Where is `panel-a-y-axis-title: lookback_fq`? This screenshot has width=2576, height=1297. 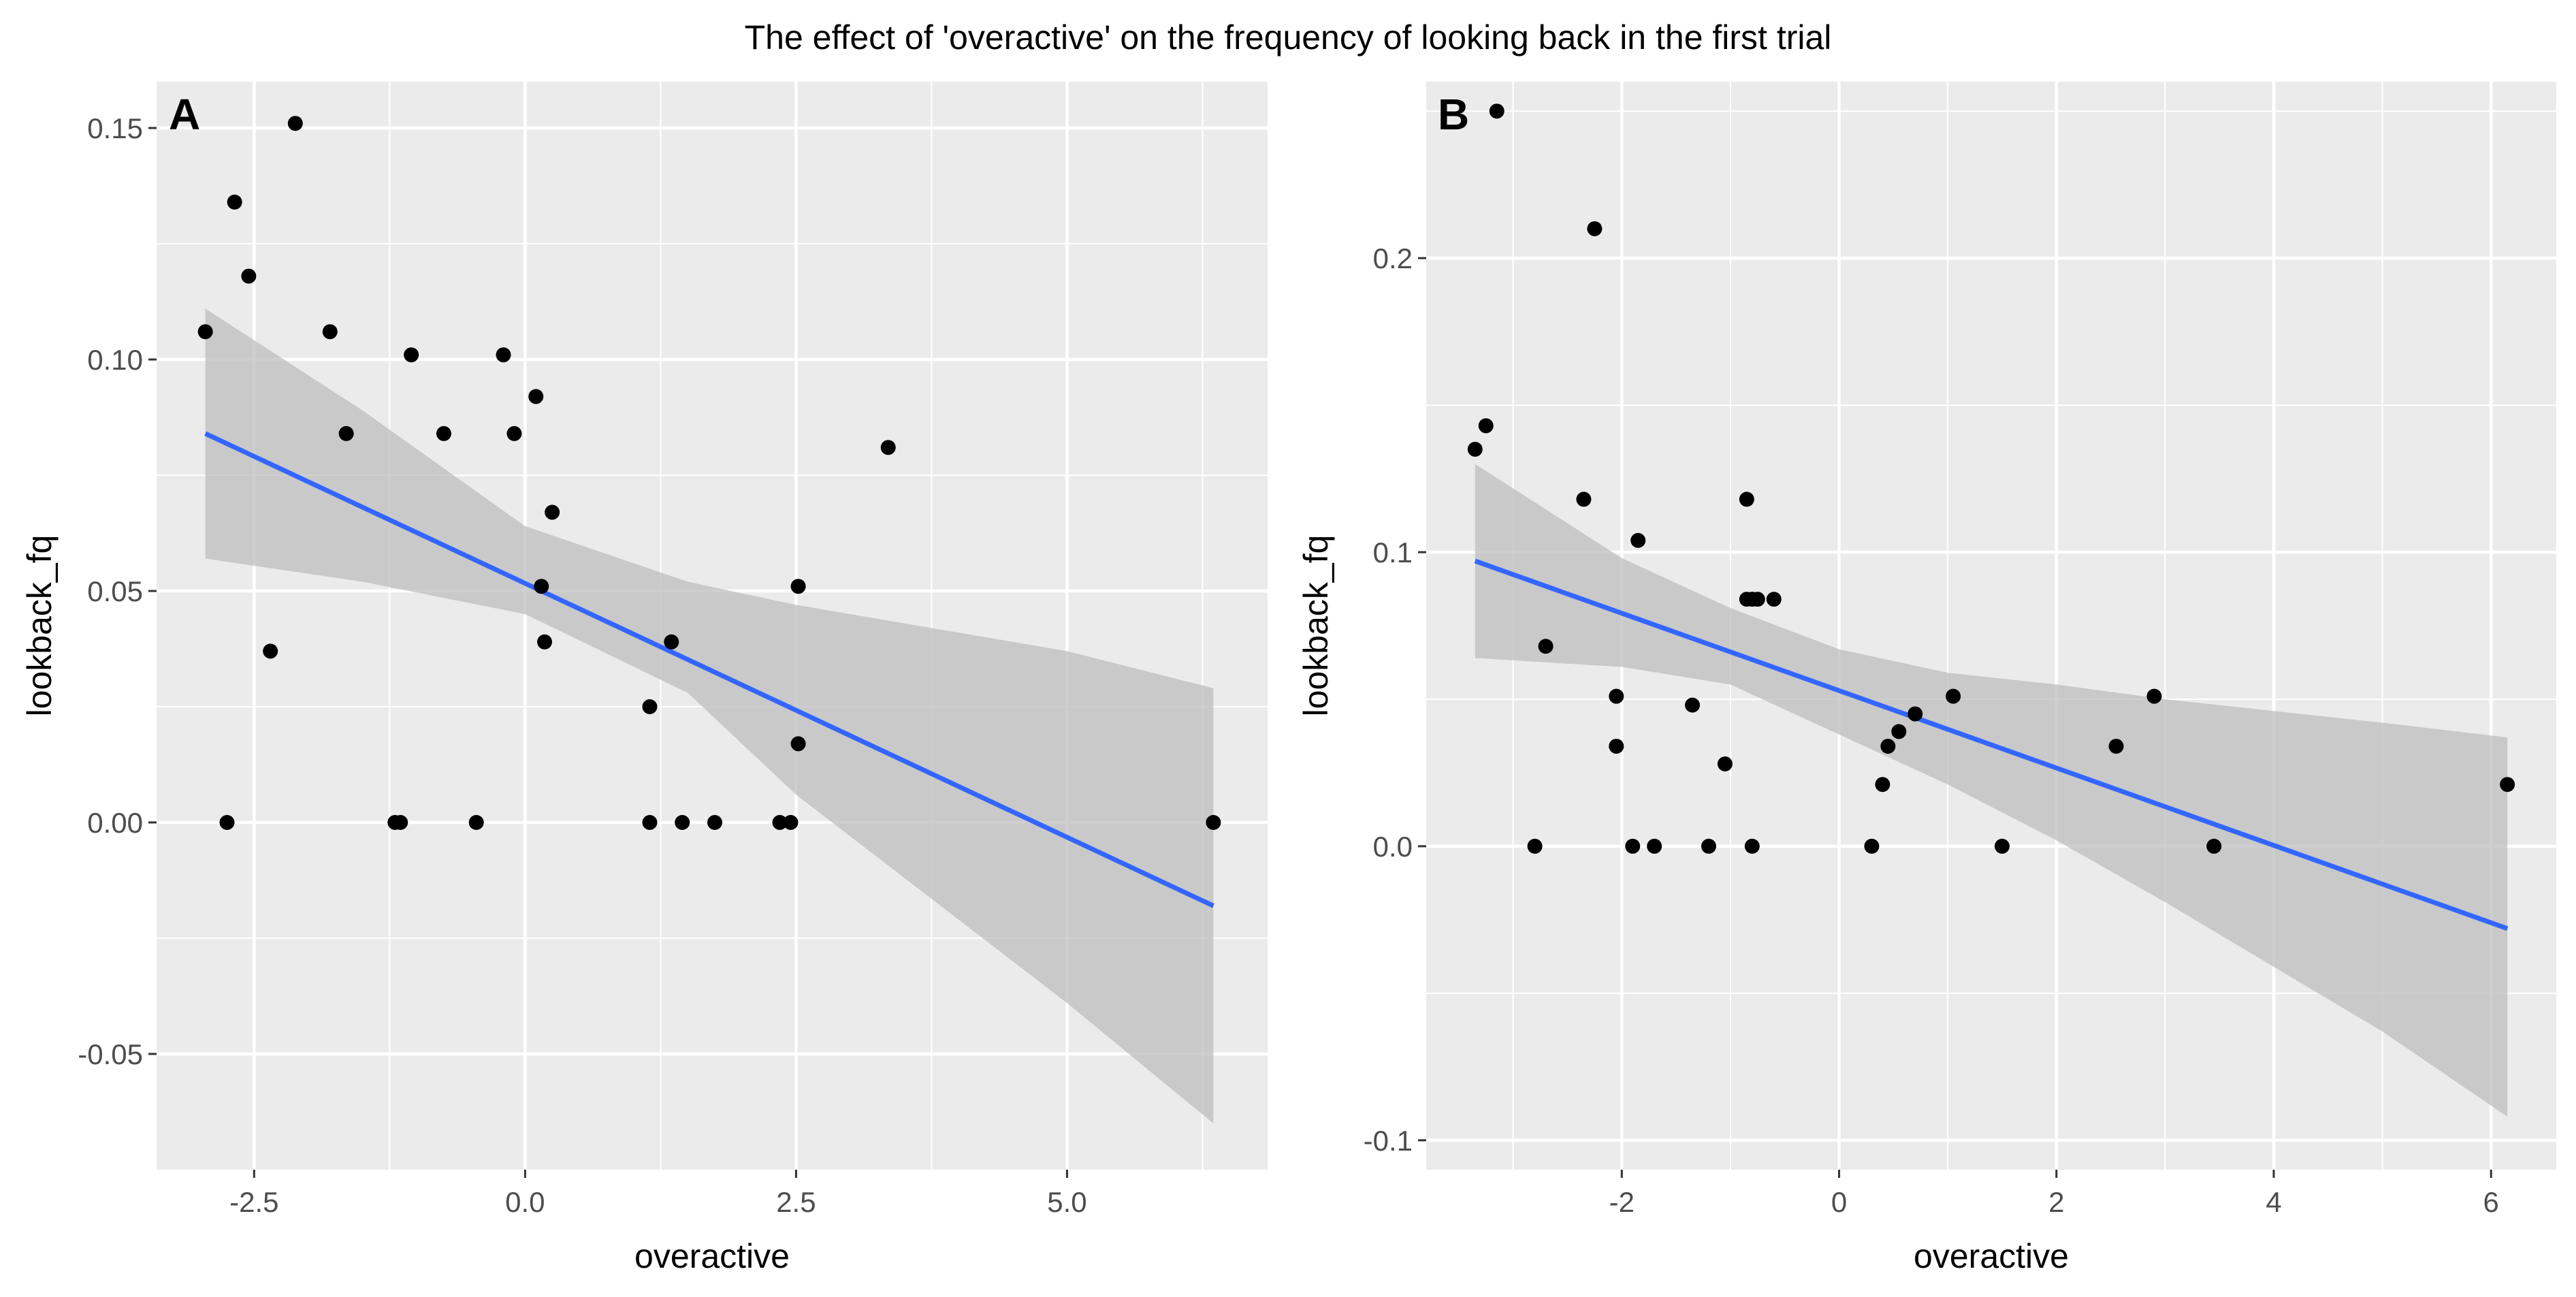
panel-a-y-axis-title: lookback_fq is located at coordinates (40, 626).